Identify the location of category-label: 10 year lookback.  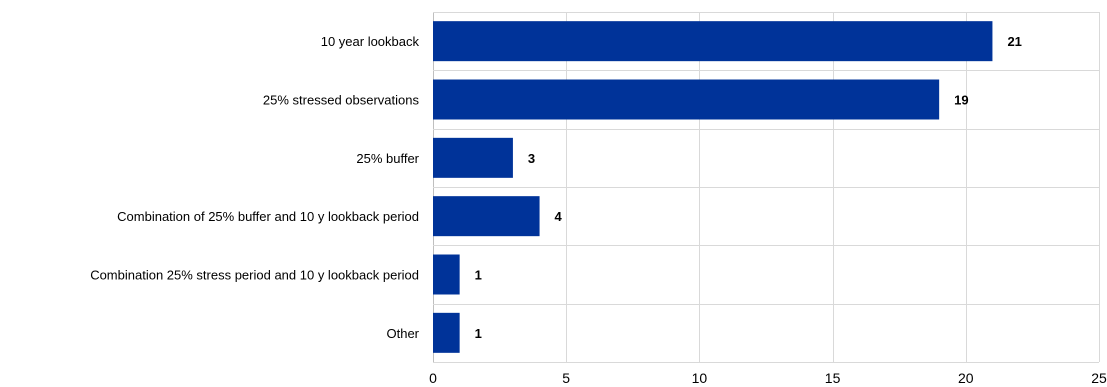
(370, 41).